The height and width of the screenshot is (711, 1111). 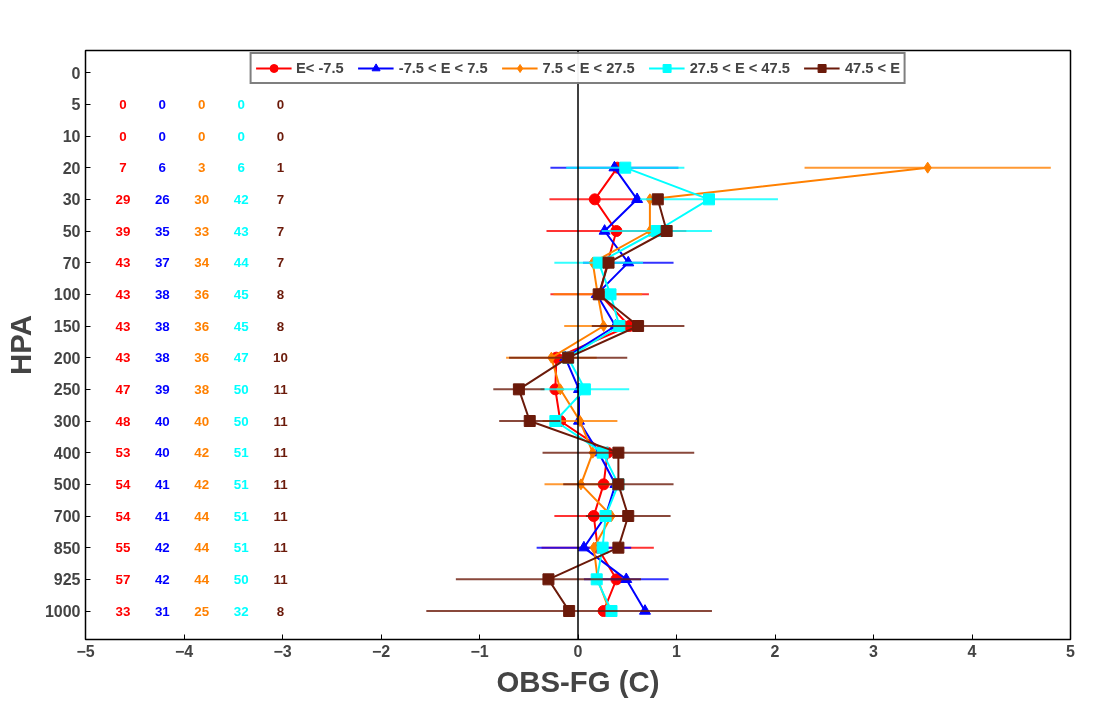 I want to click on annotation: 35, so click(x=162, y=231).